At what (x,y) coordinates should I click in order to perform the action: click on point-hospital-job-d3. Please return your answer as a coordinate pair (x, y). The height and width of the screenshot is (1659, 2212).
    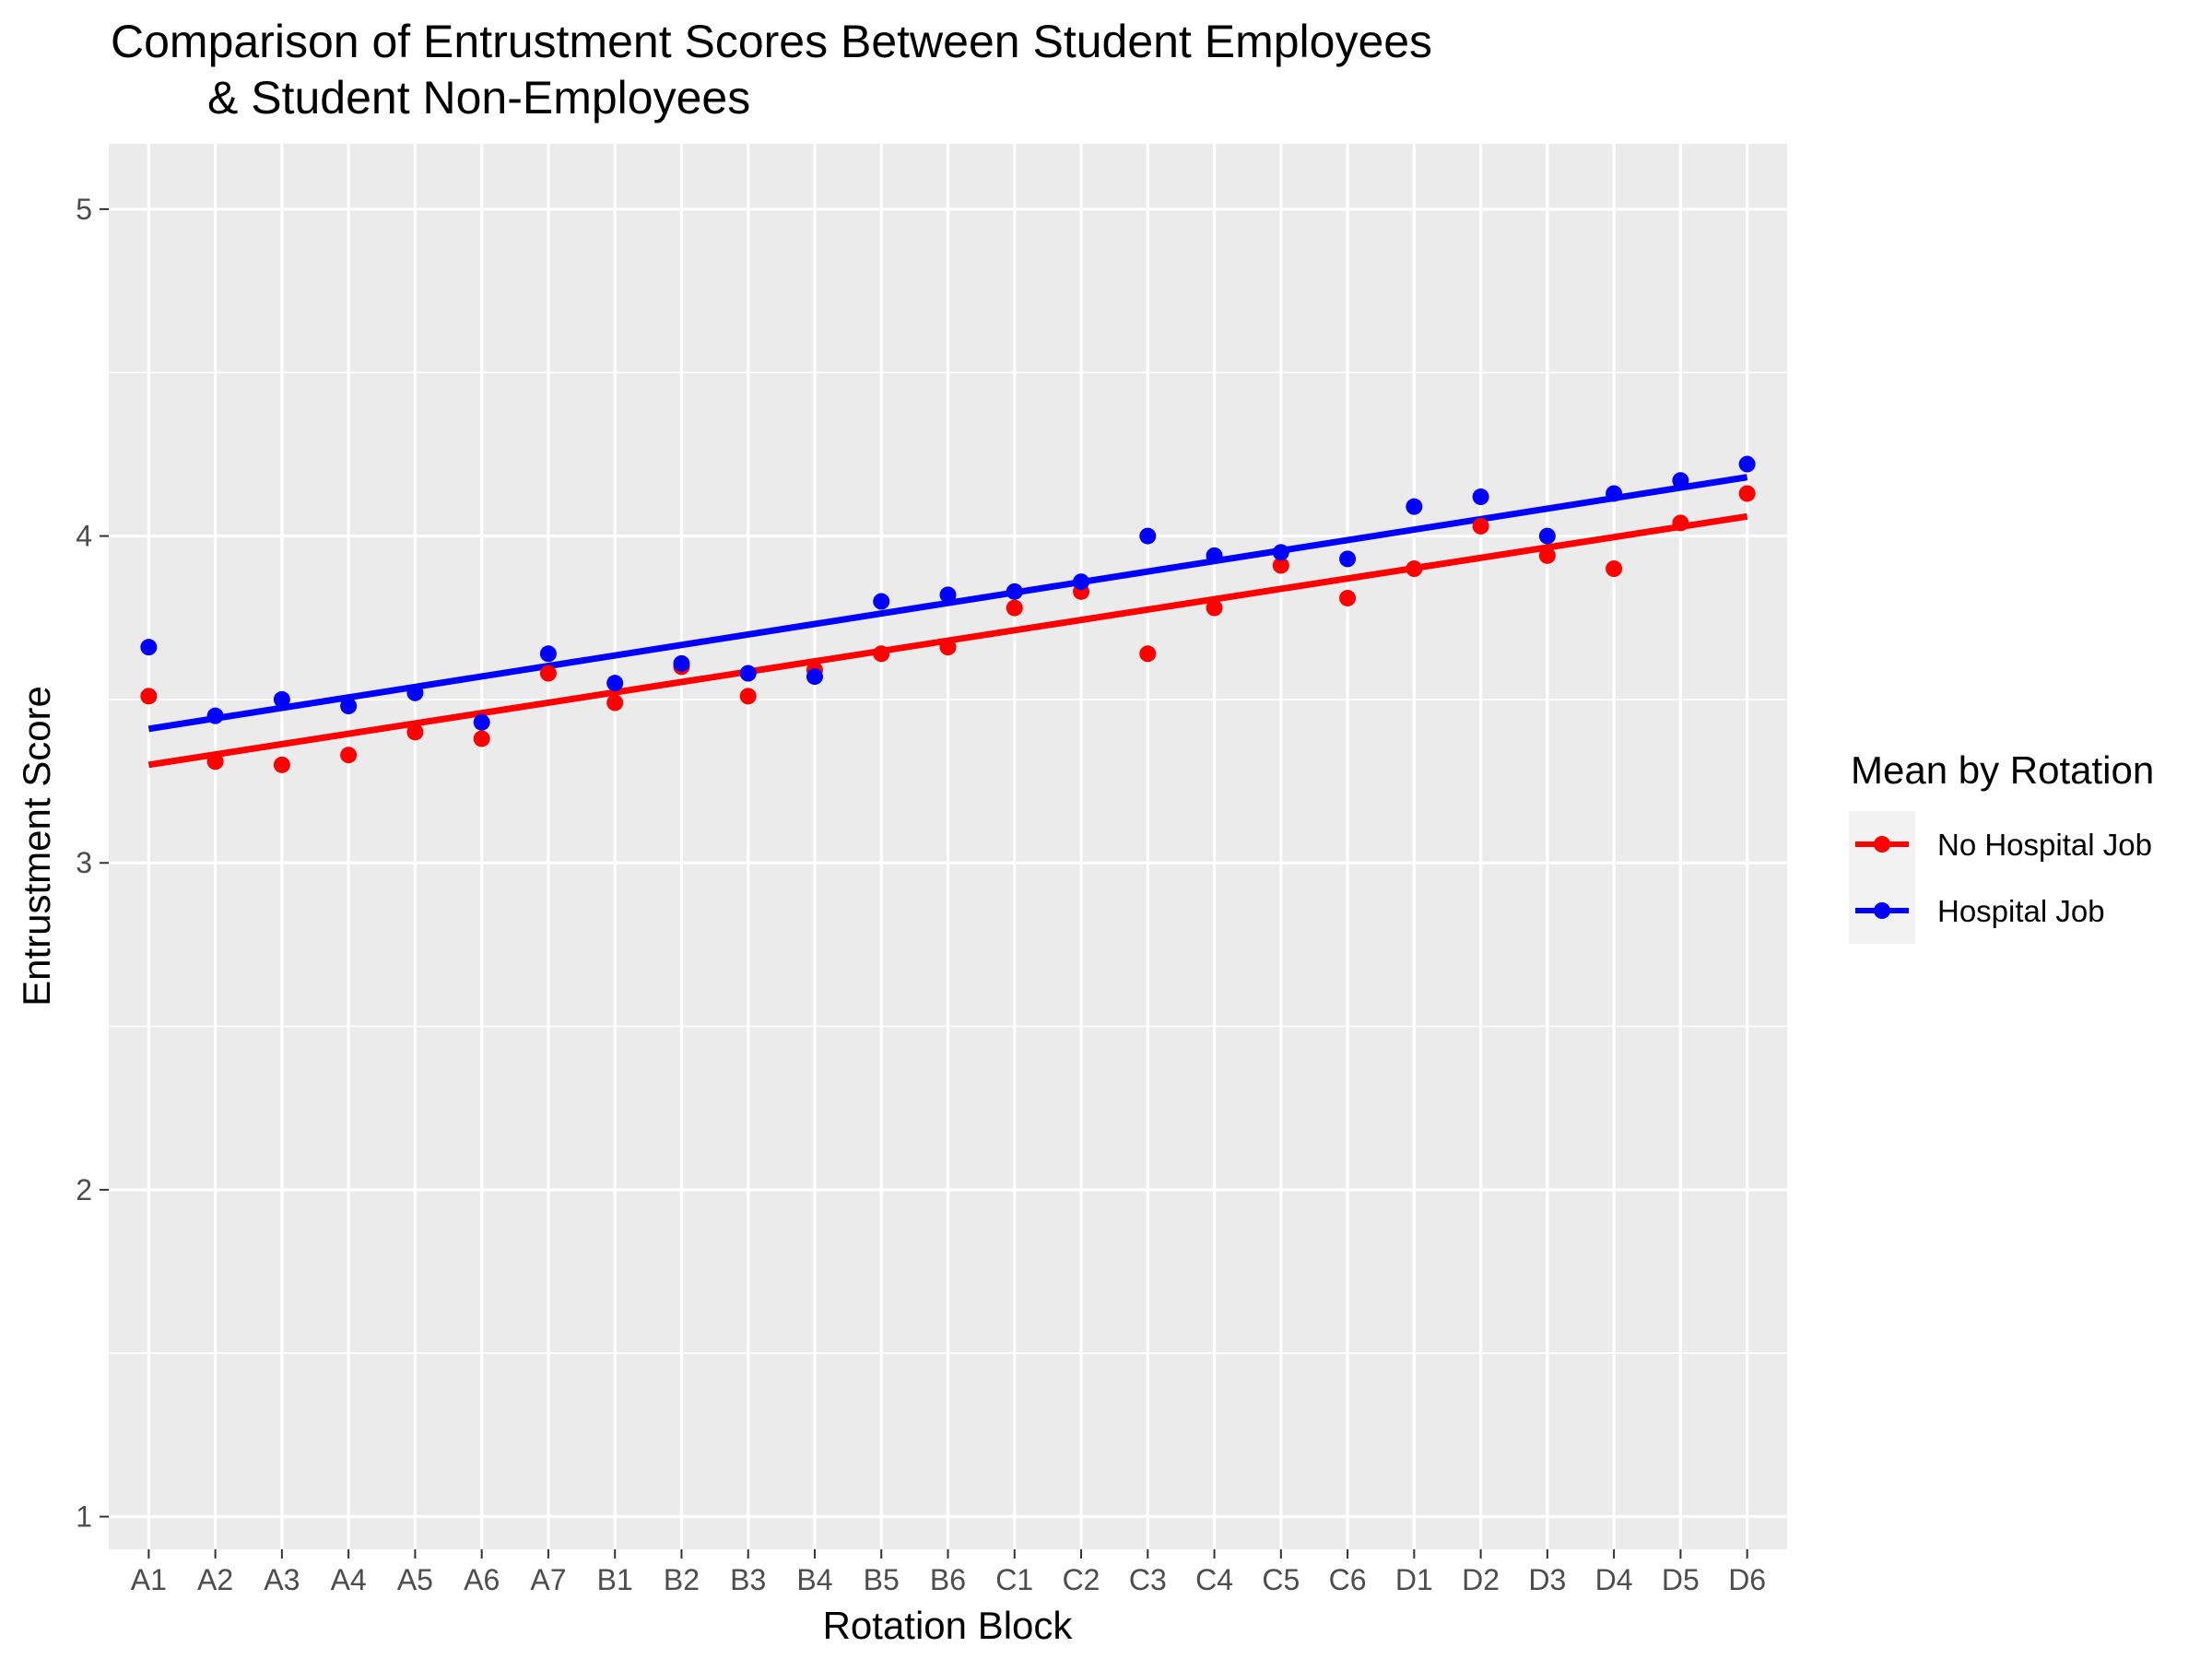
    Looking at the image, I should click on (1547, 536).